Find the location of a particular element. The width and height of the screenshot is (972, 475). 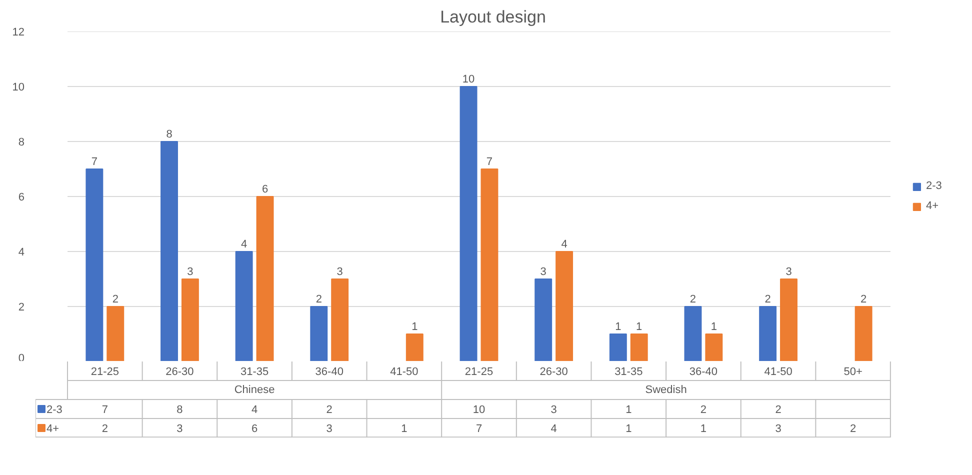

y-tick-label: 6 is located at coordinates (21, 198).